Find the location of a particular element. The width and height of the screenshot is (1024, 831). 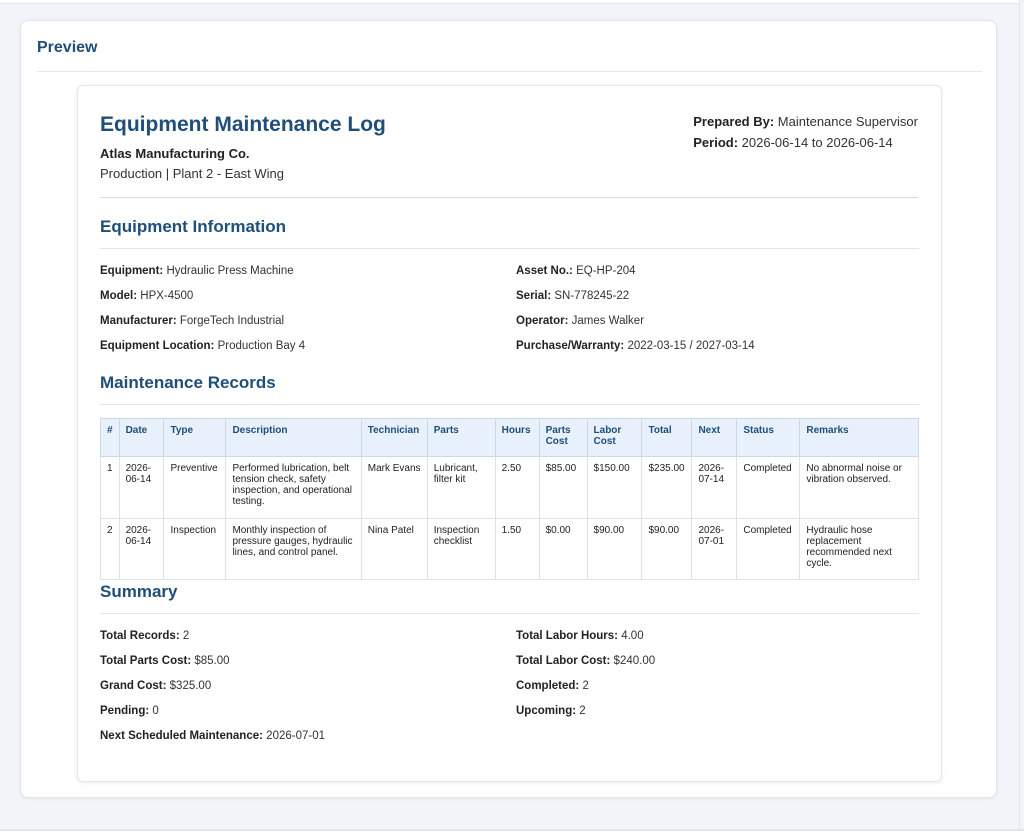

summary-field-label: Pending: is located at coordinates (125, 711).